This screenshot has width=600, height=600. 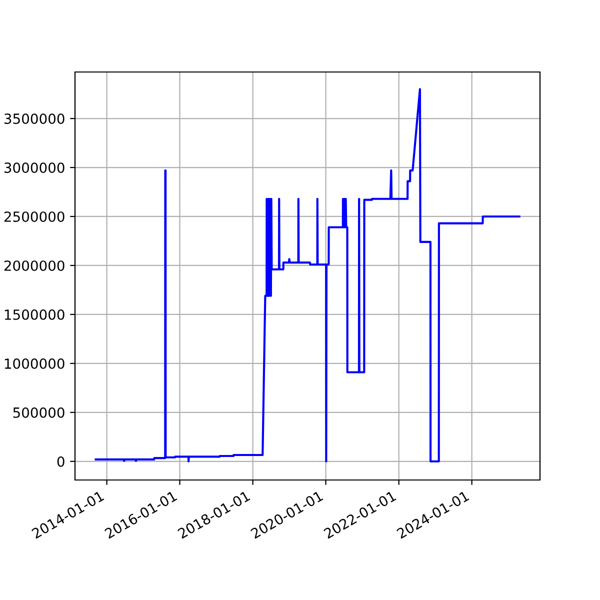 What do you see at coordinates (34, 167) in the screenshot?
I see `y-tick-label: 3000000` at bounding box center [34, 167].